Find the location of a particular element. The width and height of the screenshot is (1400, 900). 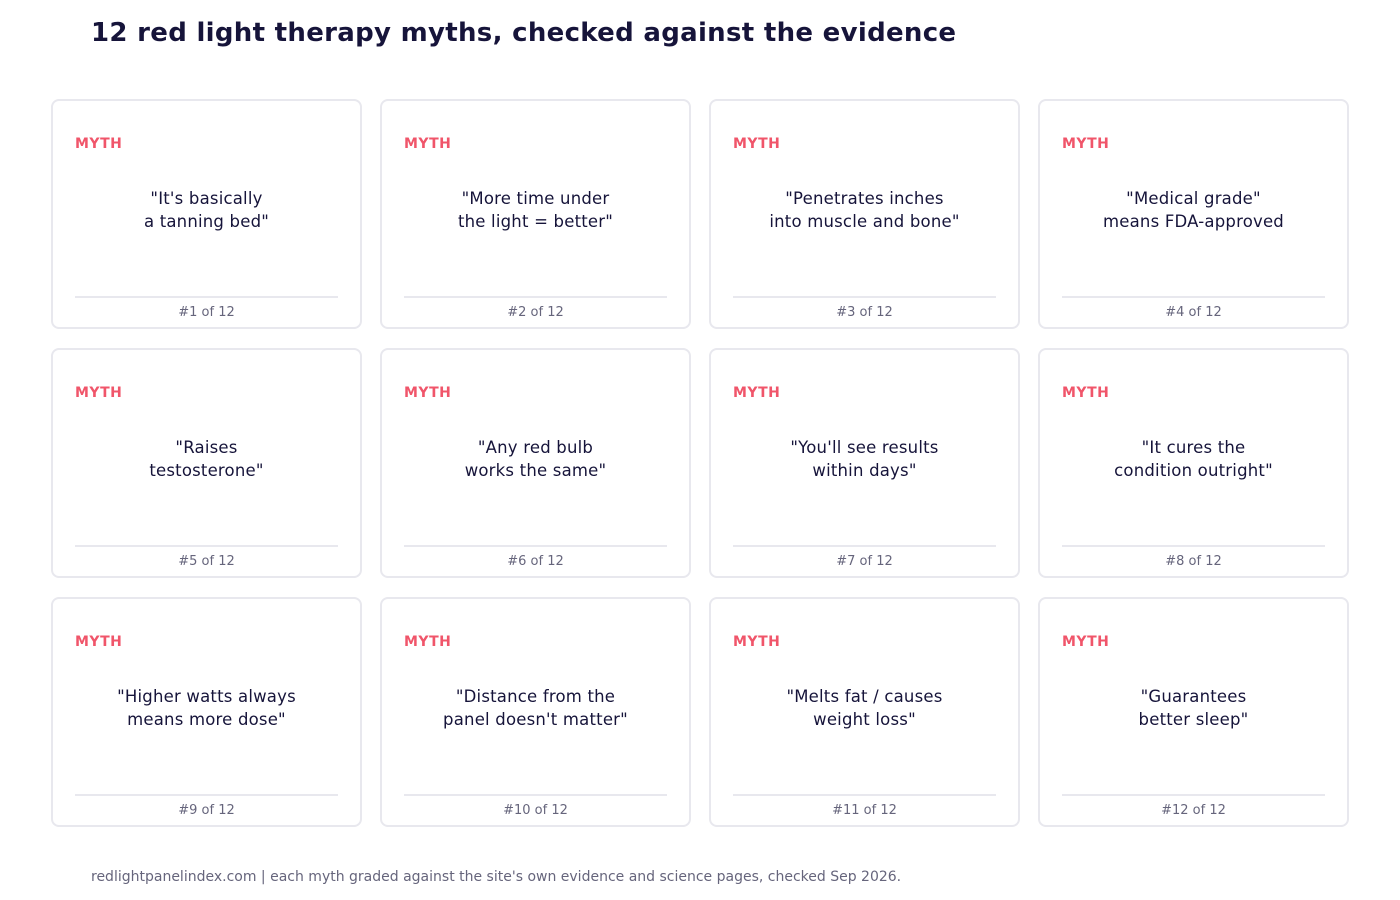

myth-statement: "Raises testosterone" is located at coordinates (206, 459).